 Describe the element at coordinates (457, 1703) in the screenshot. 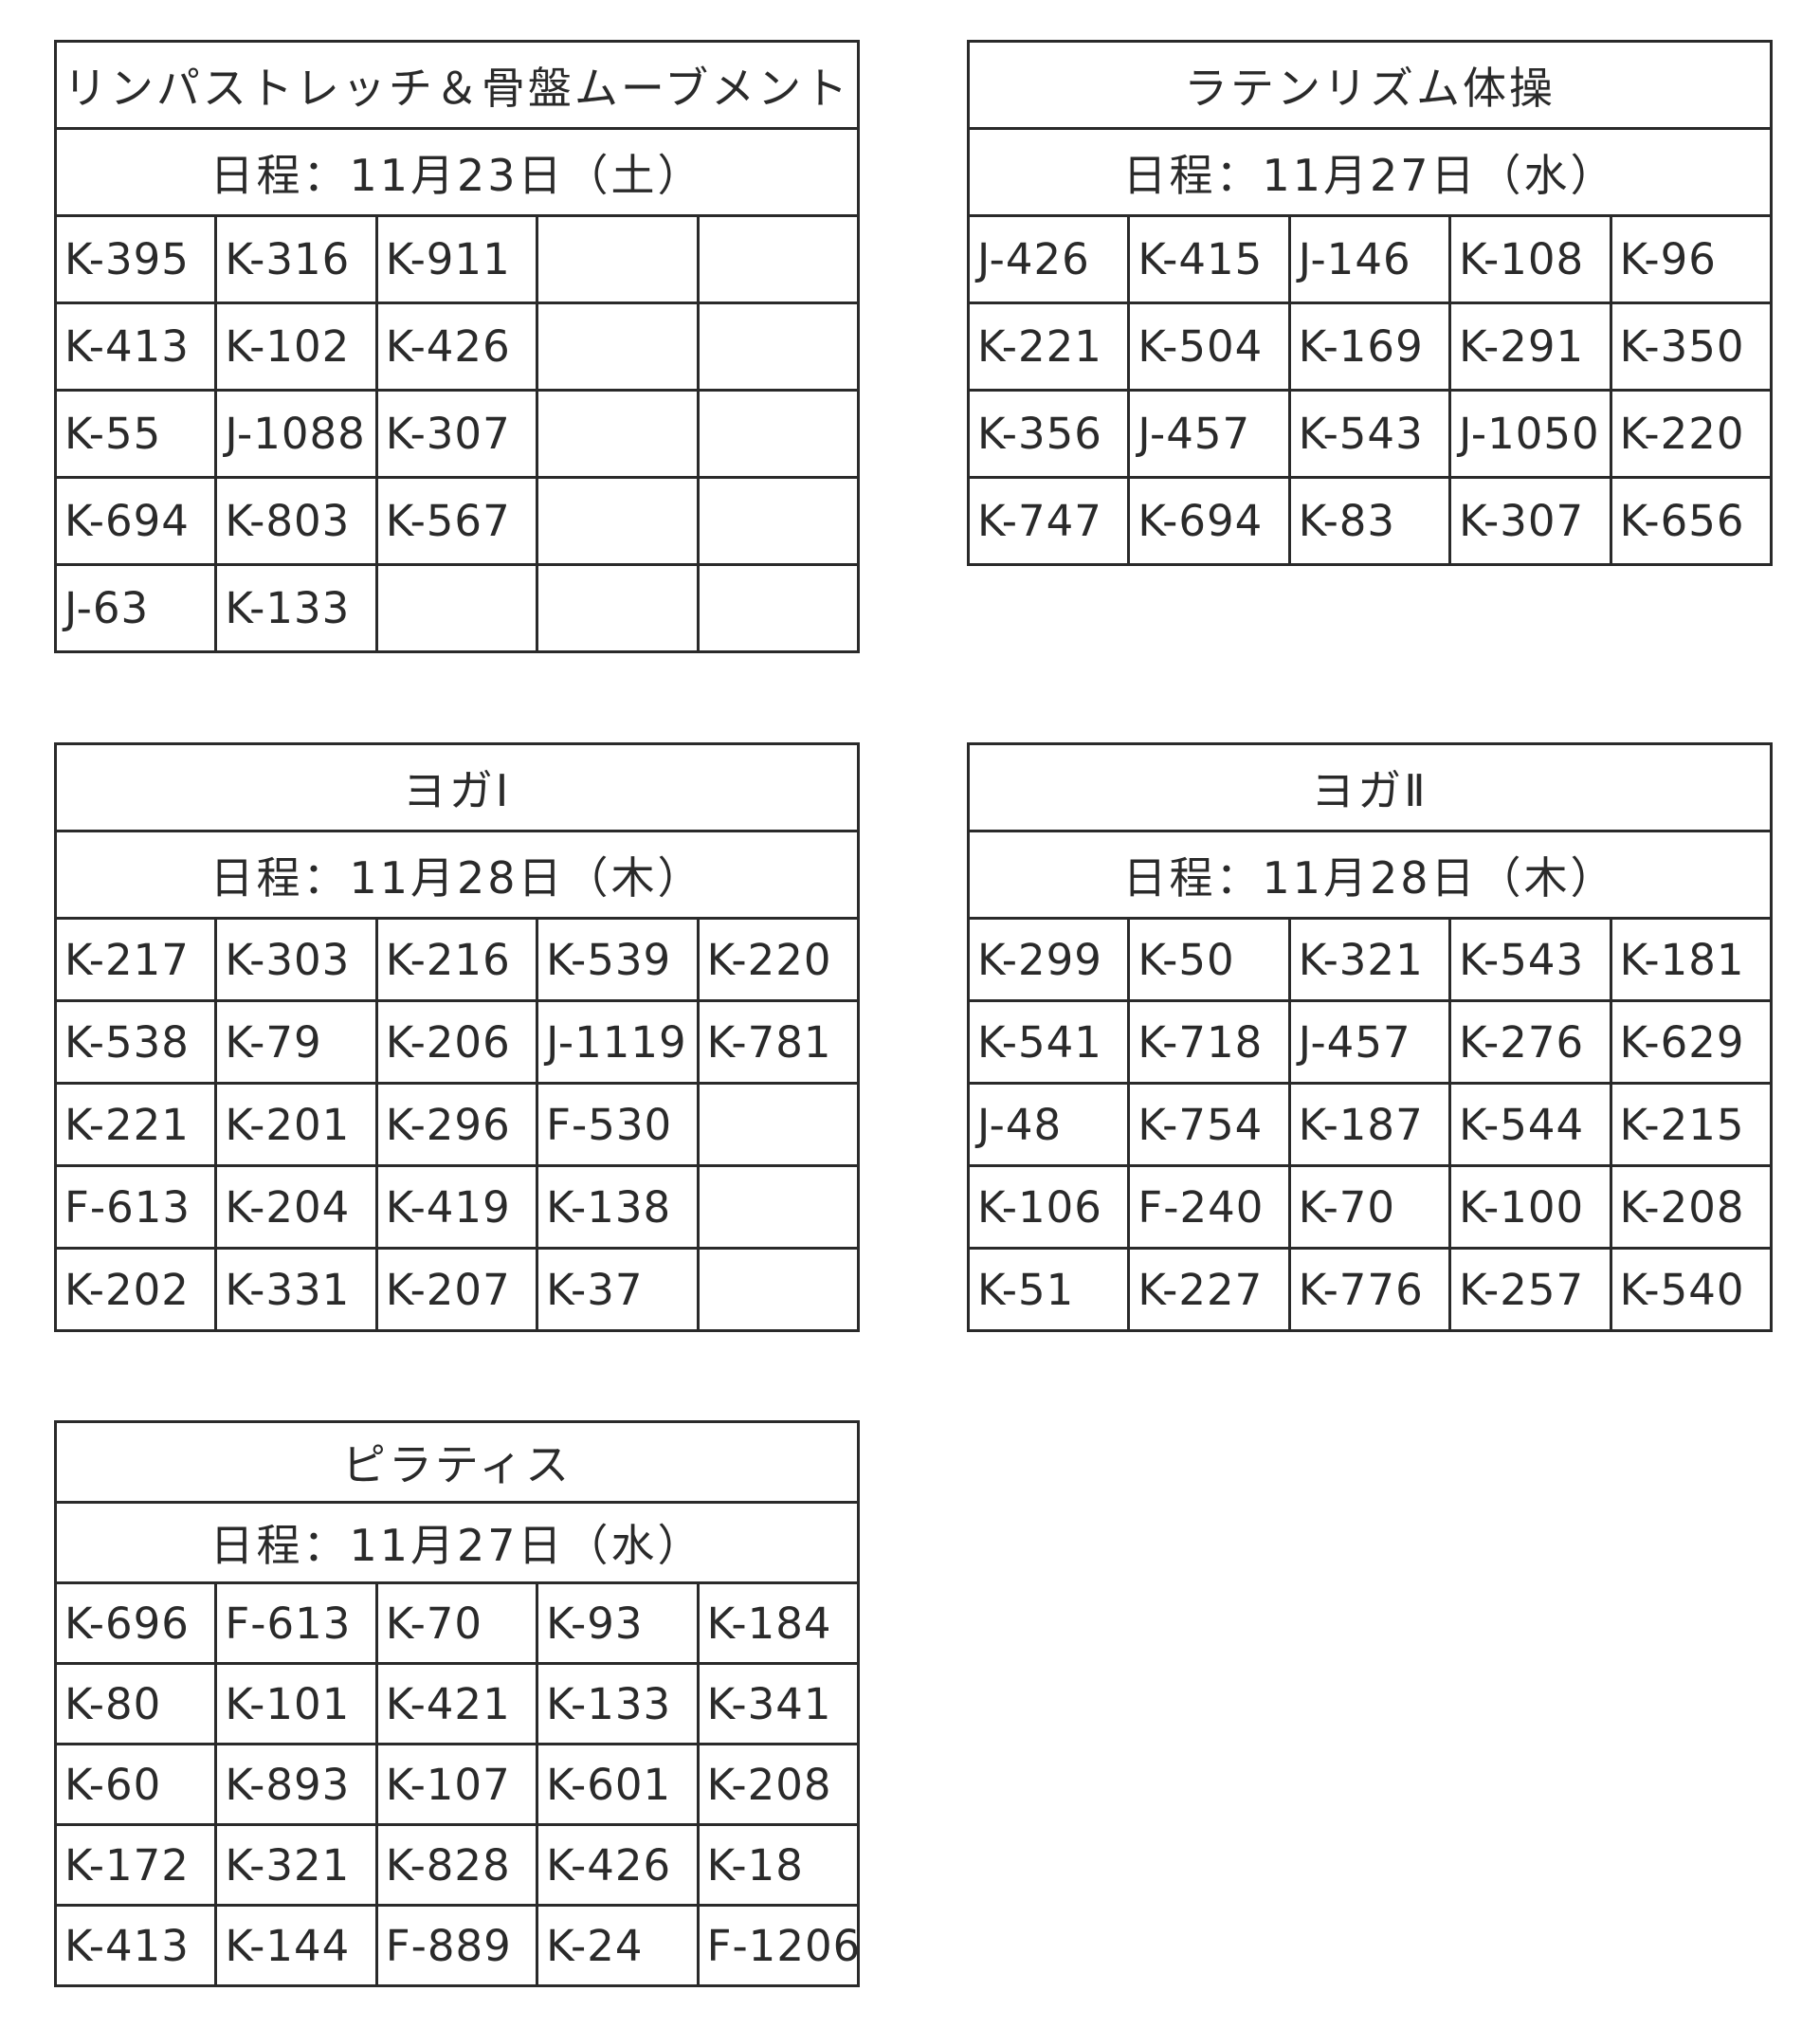

I see `table-row: K-80 K-101 K-421 K-133 K-341` at that location.